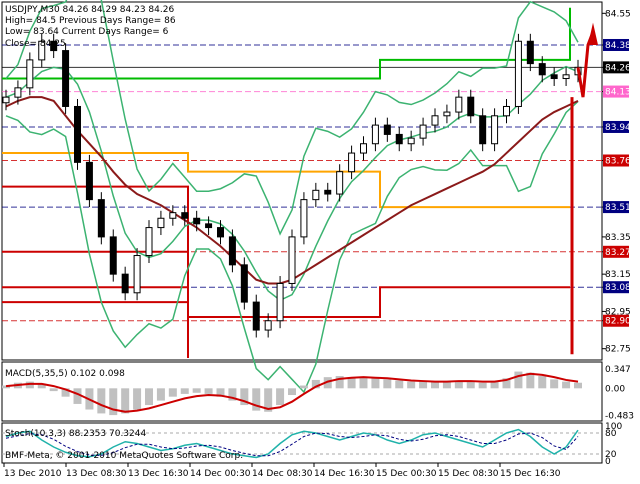 This screenshot has height=484, width=640. I want to click on macd-tick-label: 0.347, so click(618, 370).